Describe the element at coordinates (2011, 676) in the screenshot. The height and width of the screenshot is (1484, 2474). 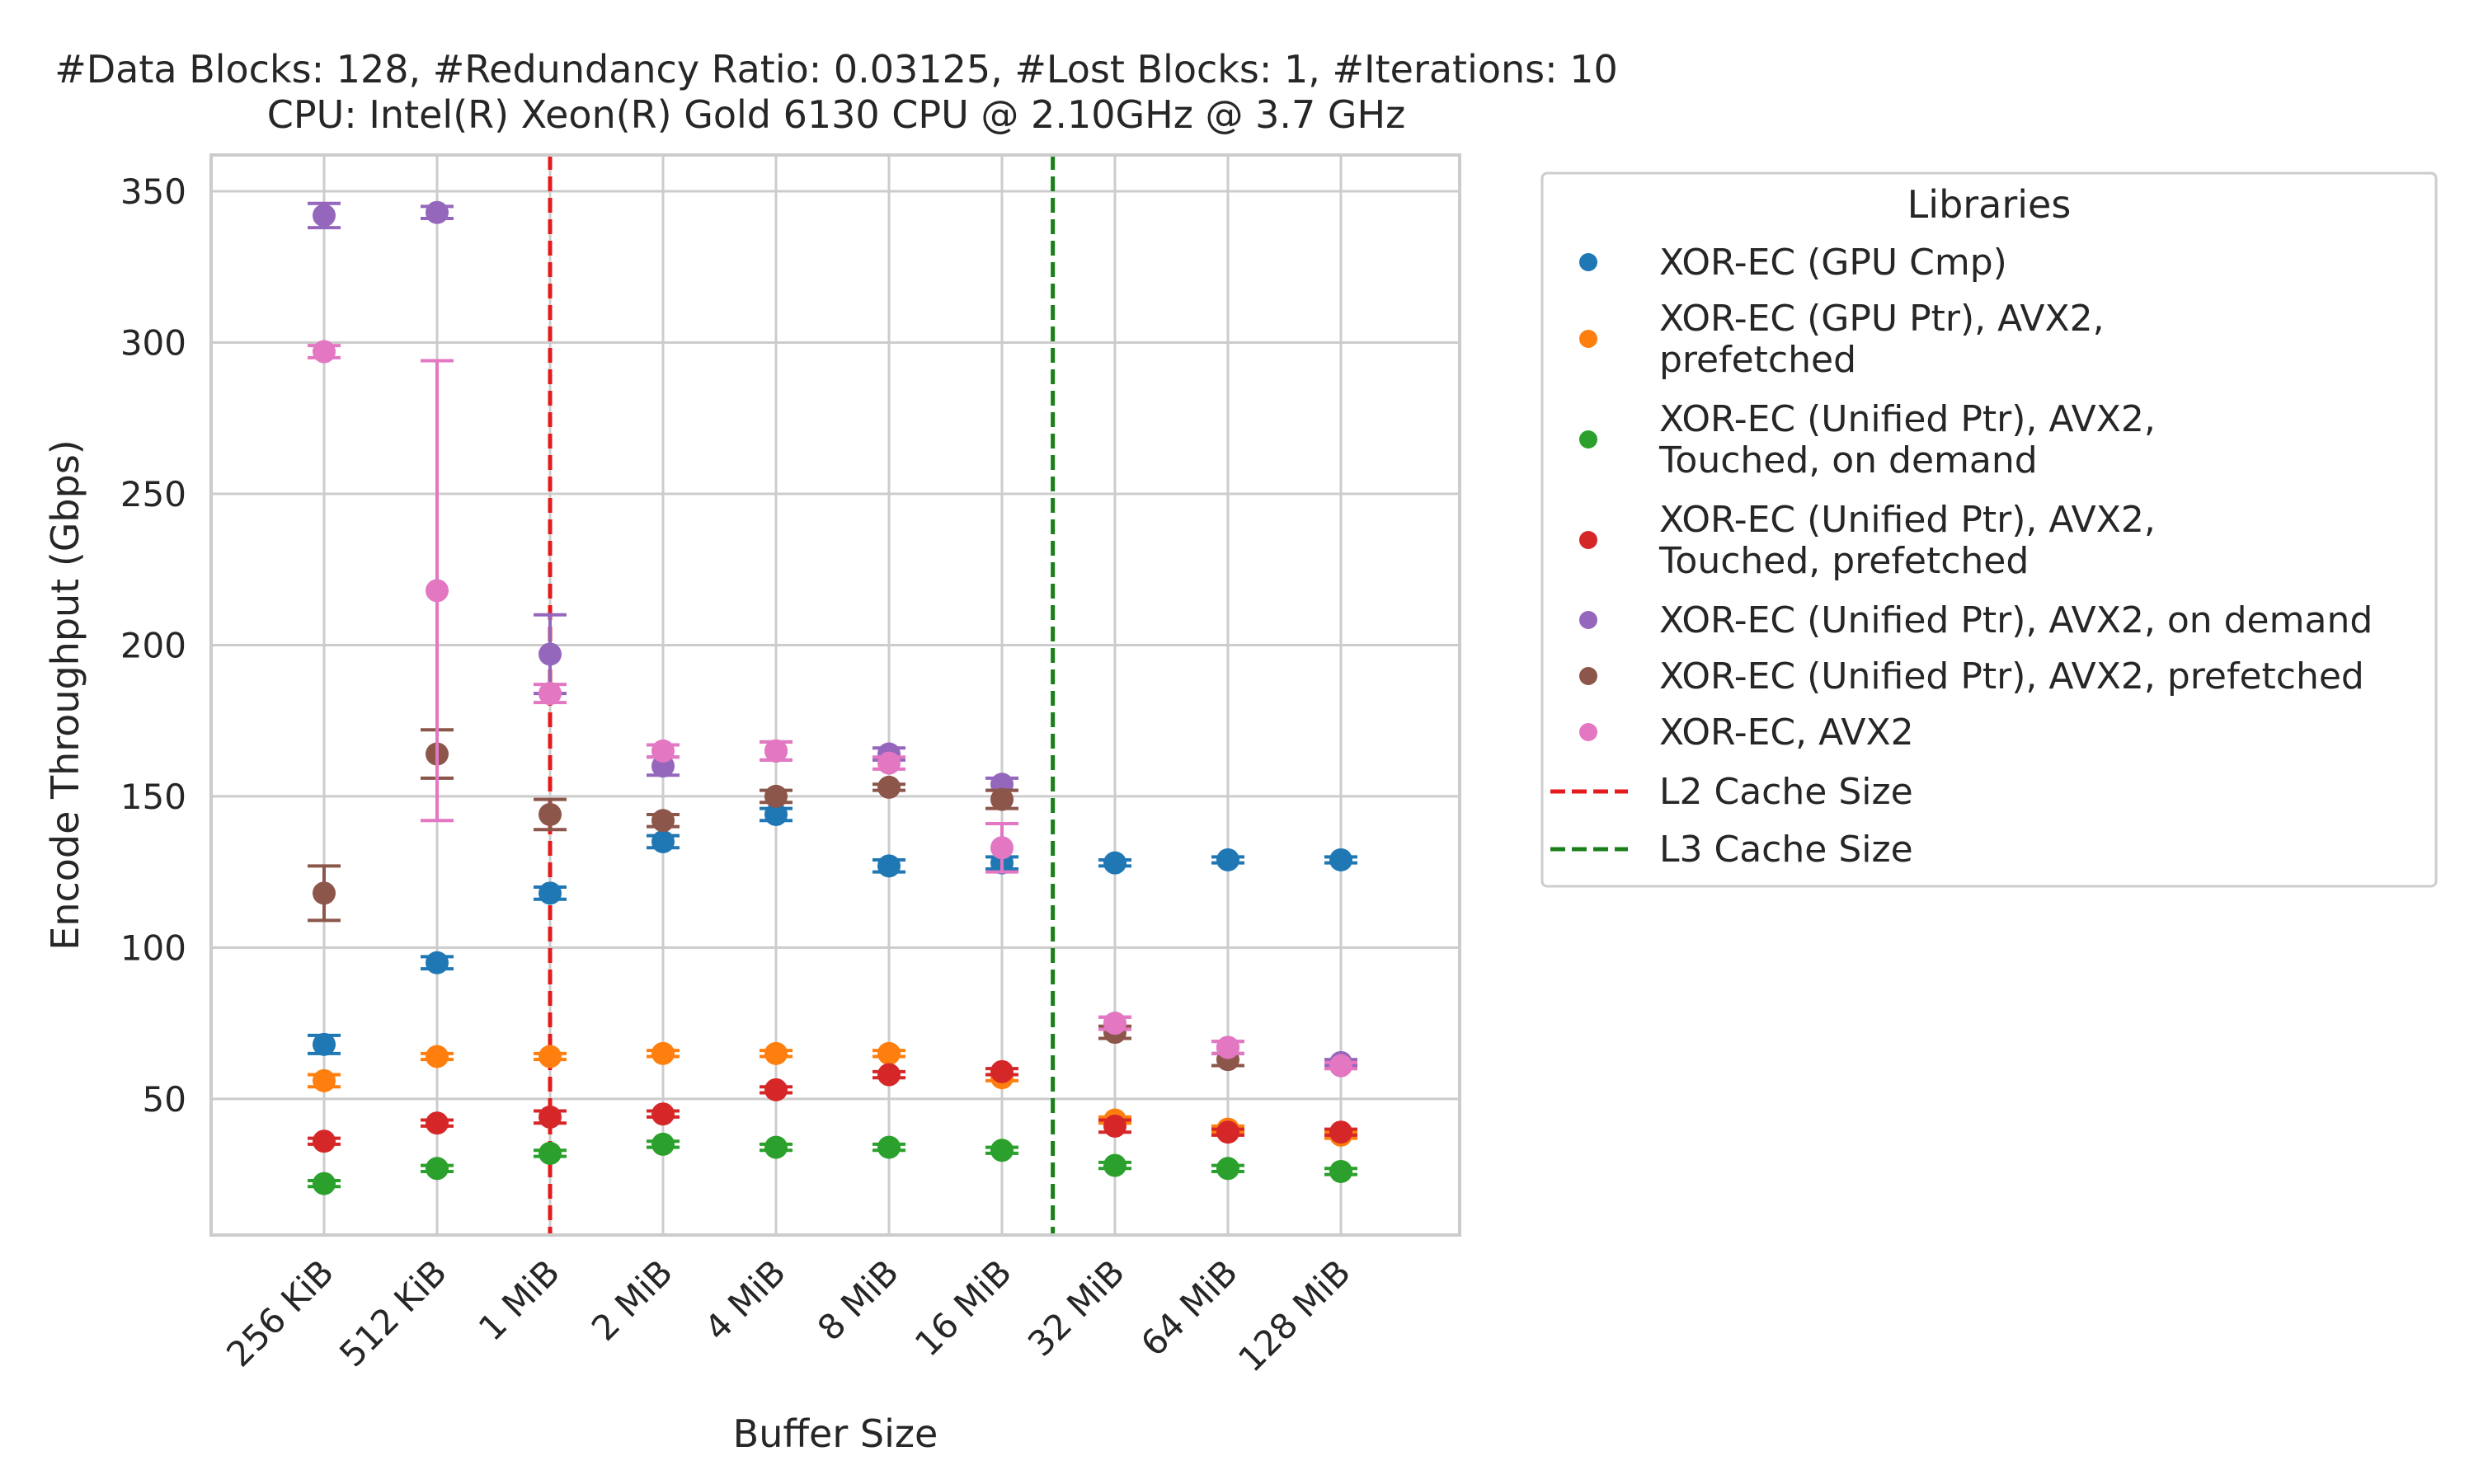
I see `legend-label: XOR-EC (Unified Ptr), AVX2, prefetched` at that location.